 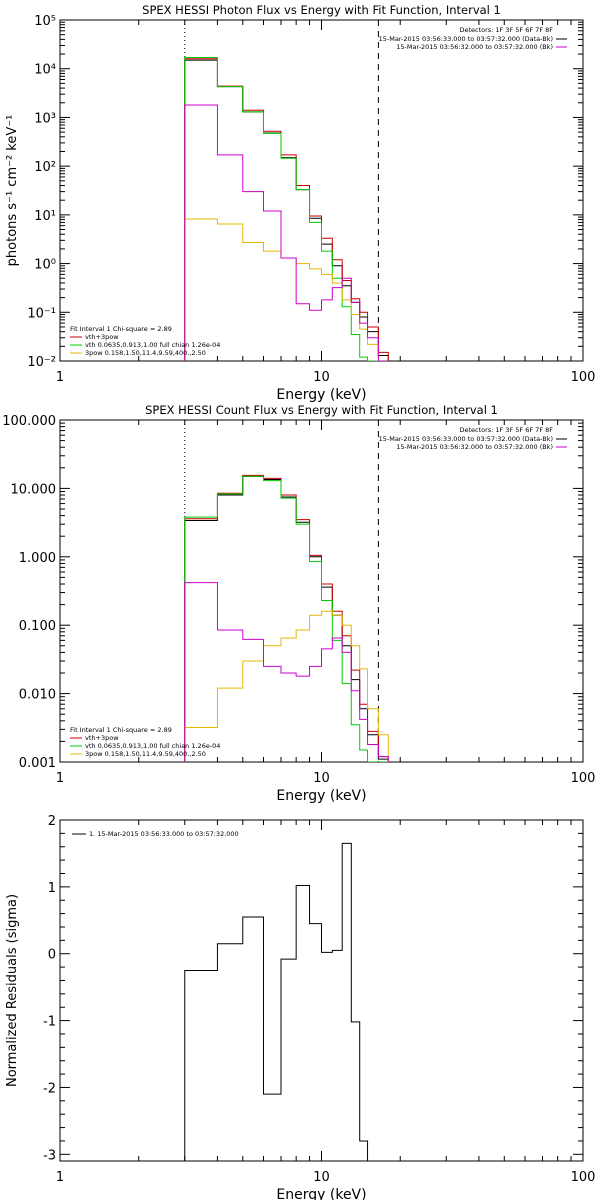 What do you see at coordinates (52, 821) in the screenshot?
I see `y-tick-label: 2` at bounding box center [52, 821].